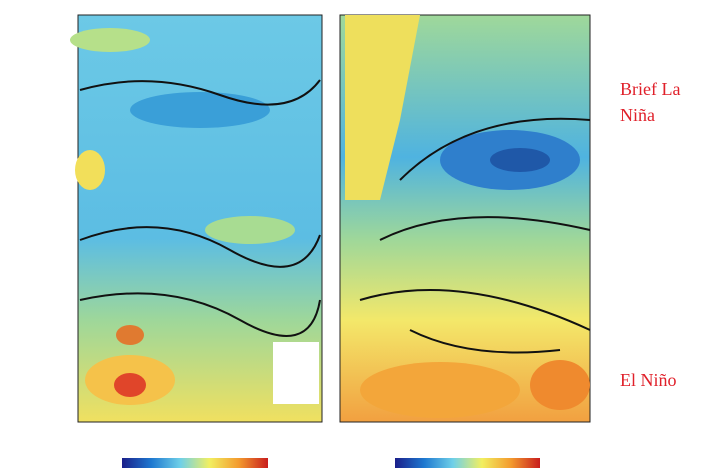 This screenshot has width=710, height=473. Describe the element at coordinates (650, 102) in the screenshot. I see `annotation: Brief La Niña` at that location.